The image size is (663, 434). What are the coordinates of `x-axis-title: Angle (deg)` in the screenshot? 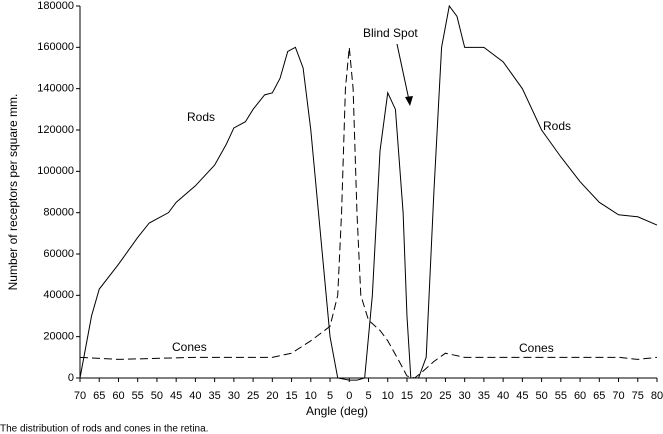 It's located at (337, 411).